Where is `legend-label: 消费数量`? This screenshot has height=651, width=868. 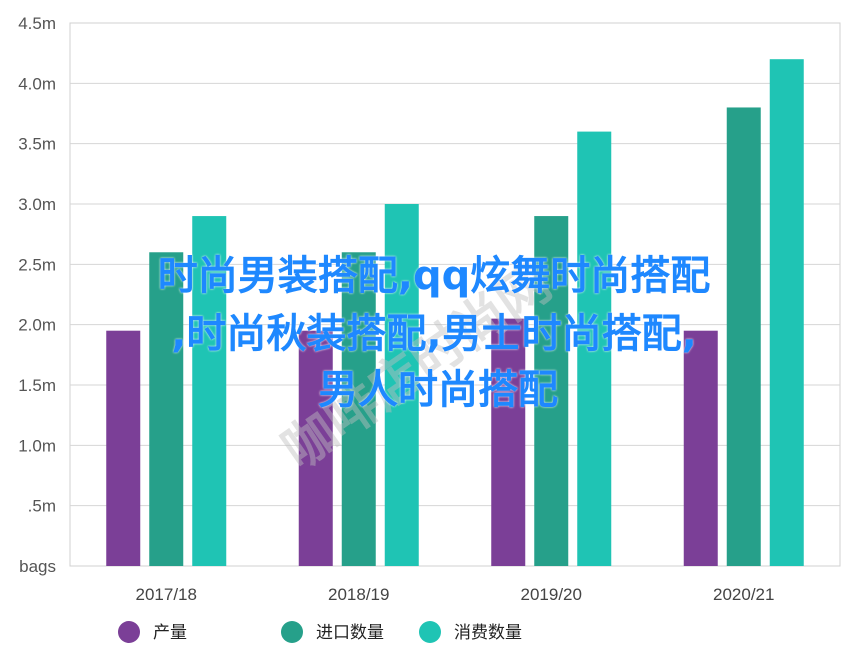
legend-label: 消费数量 is located at coordinates (488, 633).